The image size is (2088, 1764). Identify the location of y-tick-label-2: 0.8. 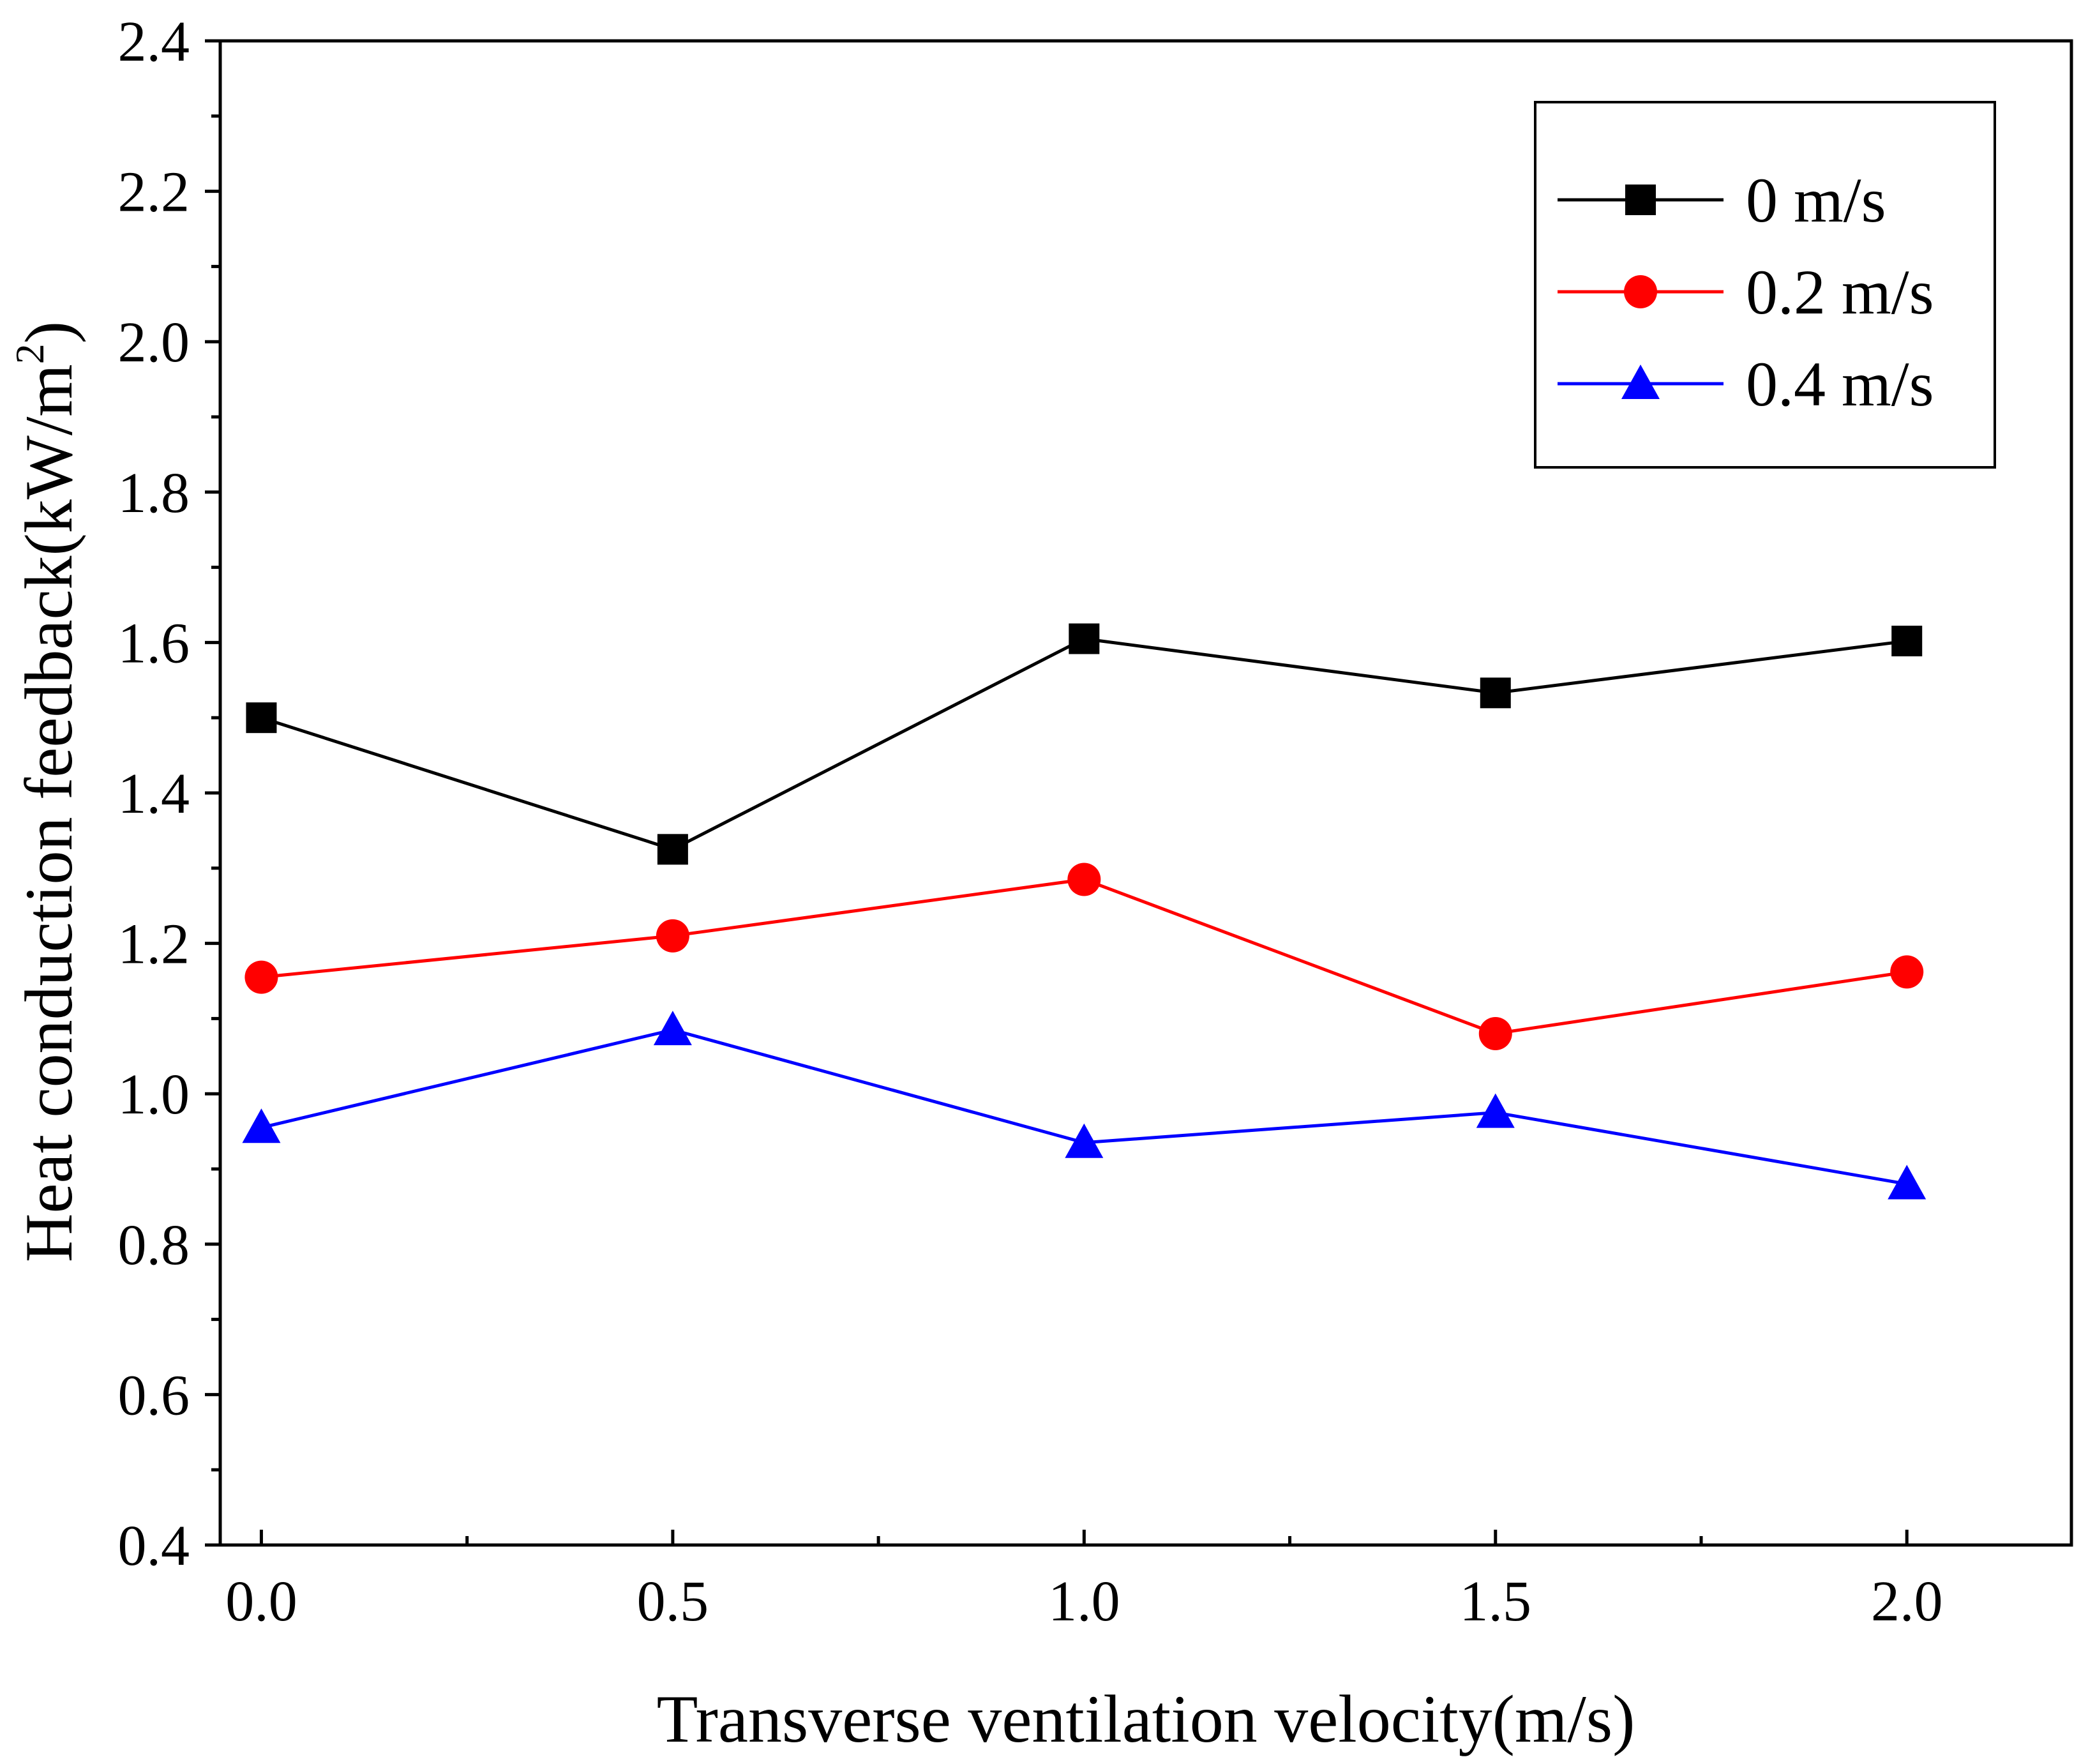
(154, 1245).